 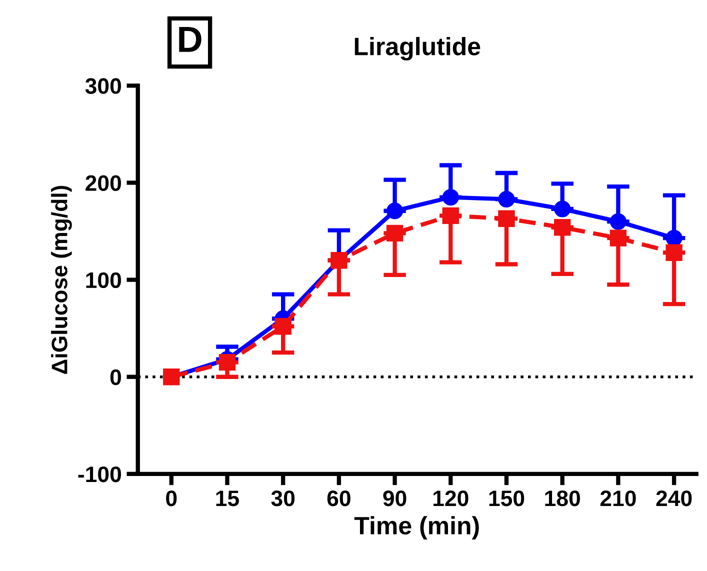 I want to click on x-tick-label: 0, so click(x=171, y=498).